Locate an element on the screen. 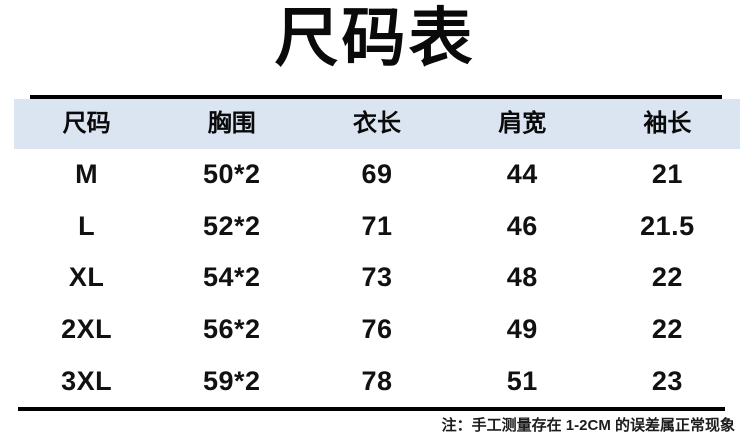  column-header-chest: 胸围 is located at coordinates (231, 124).